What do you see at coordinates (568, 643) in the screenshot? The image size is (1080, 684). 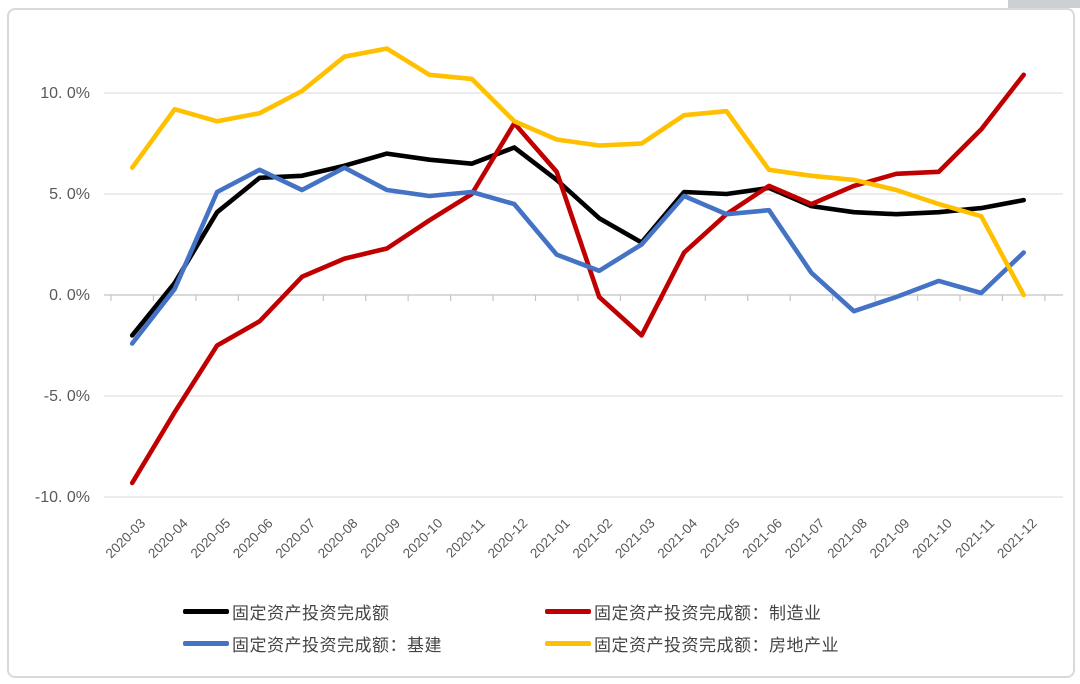 I see `legend-line-swatch-yellow` at bounding box center [568, 643].